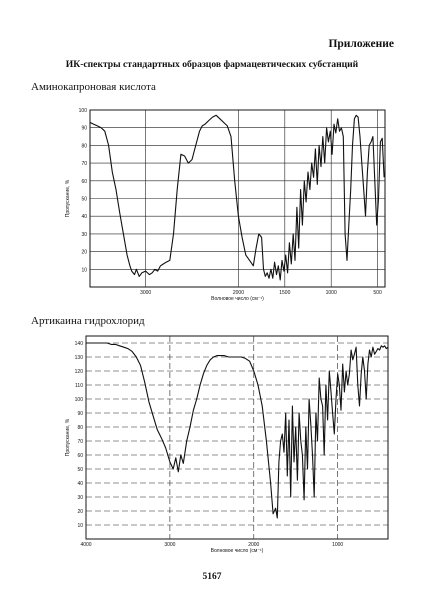 This screenshot has width=424, height=600. I want to click on appendix-label: Приложение, so click(361, 44).